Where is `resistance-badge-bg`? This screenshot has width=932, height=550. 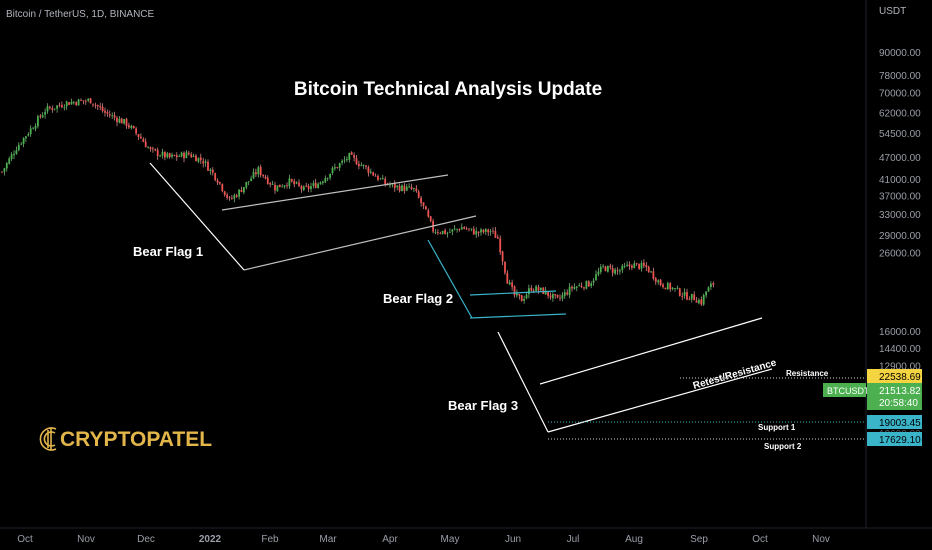
resistance-badge-bg is located at coordinates (894, 376).